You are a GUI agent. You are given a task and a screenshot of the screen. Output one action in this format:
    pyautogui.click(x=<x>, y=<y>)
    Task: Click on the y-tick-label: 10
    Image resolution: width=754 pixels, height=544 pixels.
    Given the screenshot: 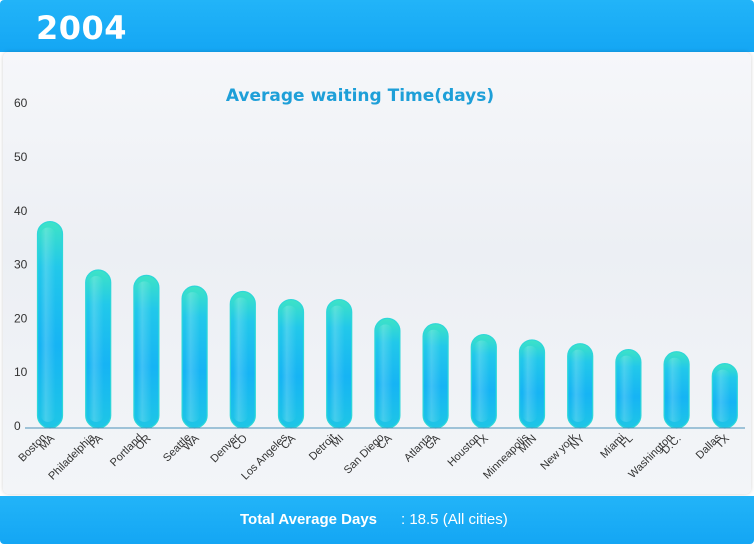 What is the action you would take?
    pyautogui.click(x=21, y=372)
    